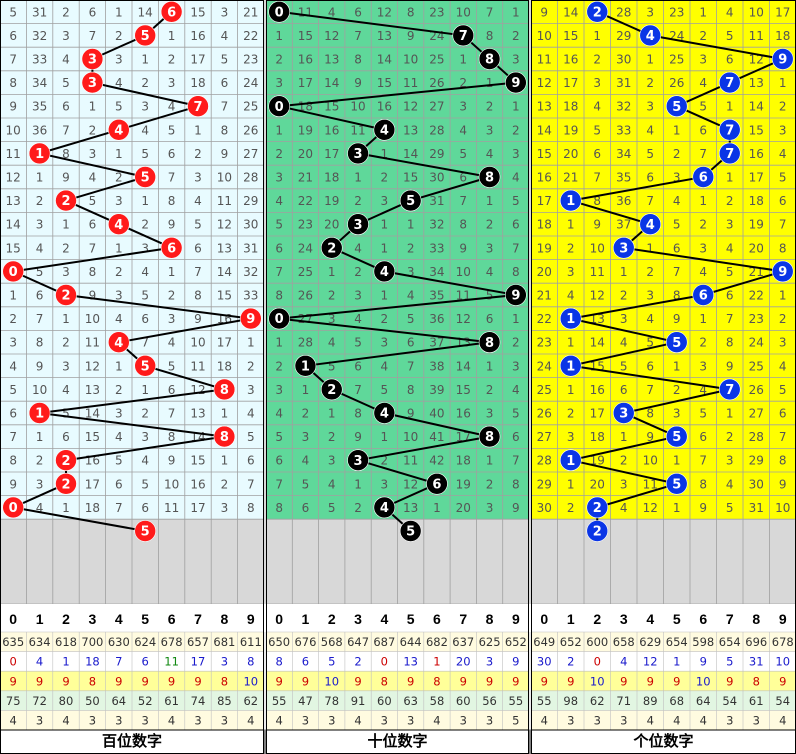 The width and height of the screenshot is (796, 754). What do you see at coordinates (305, 343) in the screenshot?
I see `cell-value: 28` at bounding box center [305, 343].